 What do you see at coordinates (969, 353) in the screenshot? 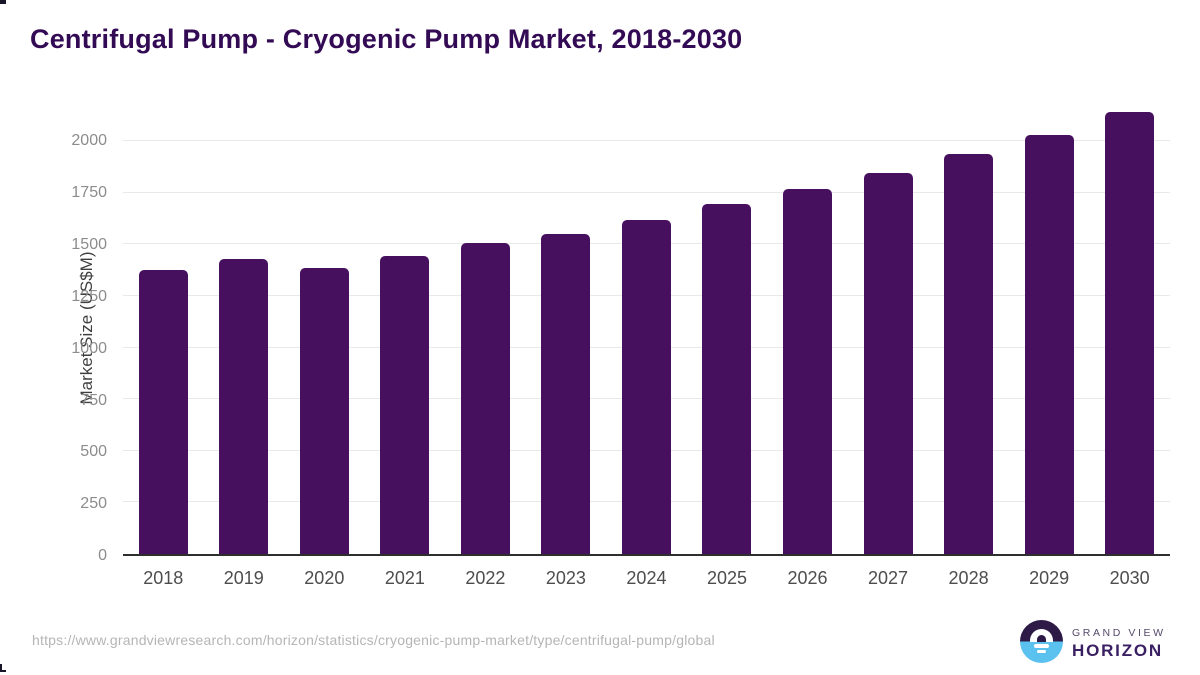
I see `bar-2028` at bounding box center [969, 353].